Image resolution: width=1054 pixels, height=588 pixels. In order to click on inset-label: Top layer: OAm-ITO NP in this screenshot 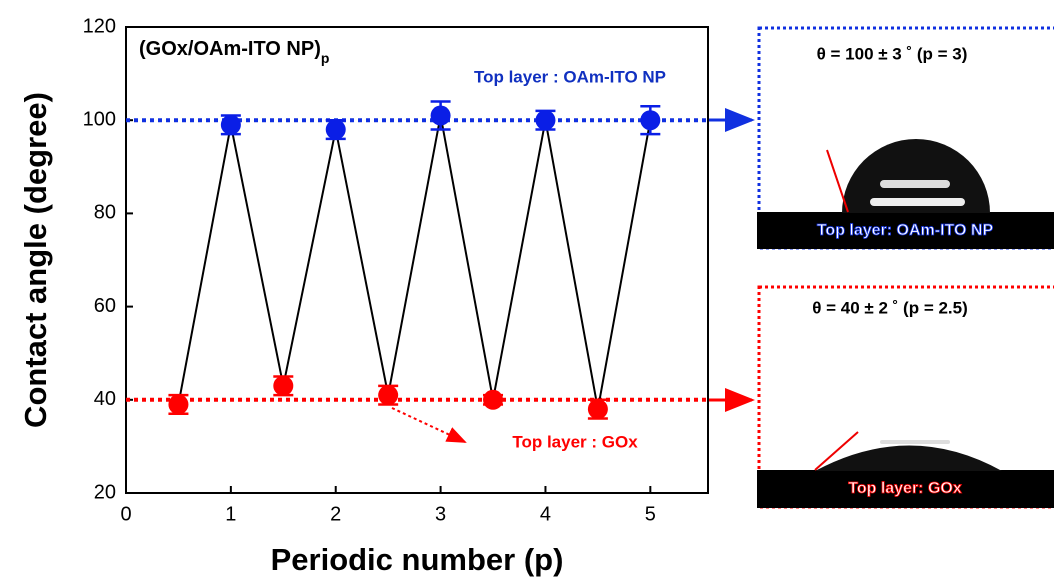, I will do `click(905, 230)`.